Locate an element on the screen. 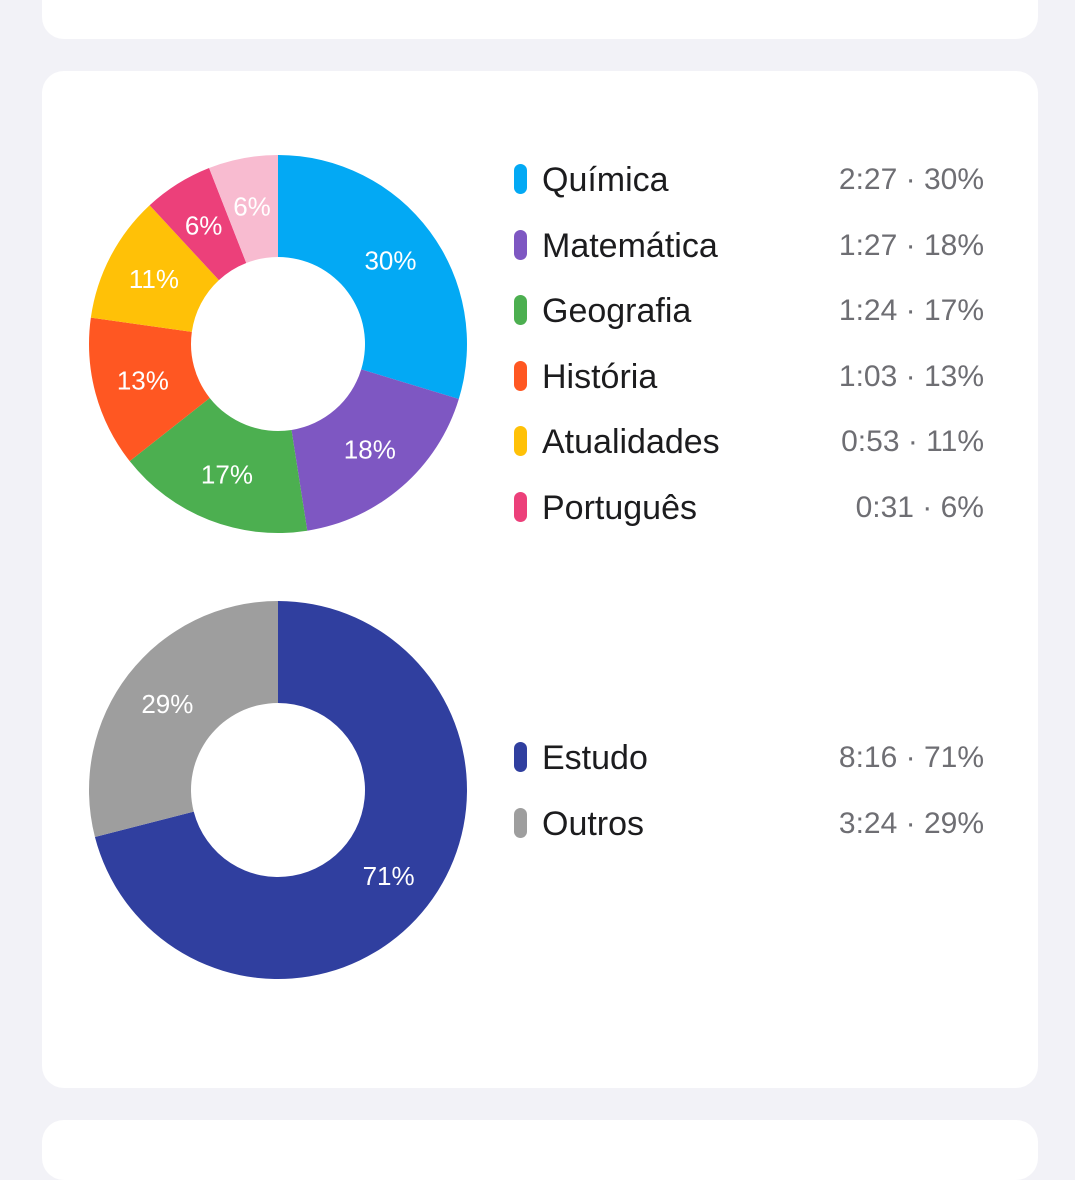 The image size is (1075, 1180). subjects-slice-geografia is located at coordinates (218, 465).